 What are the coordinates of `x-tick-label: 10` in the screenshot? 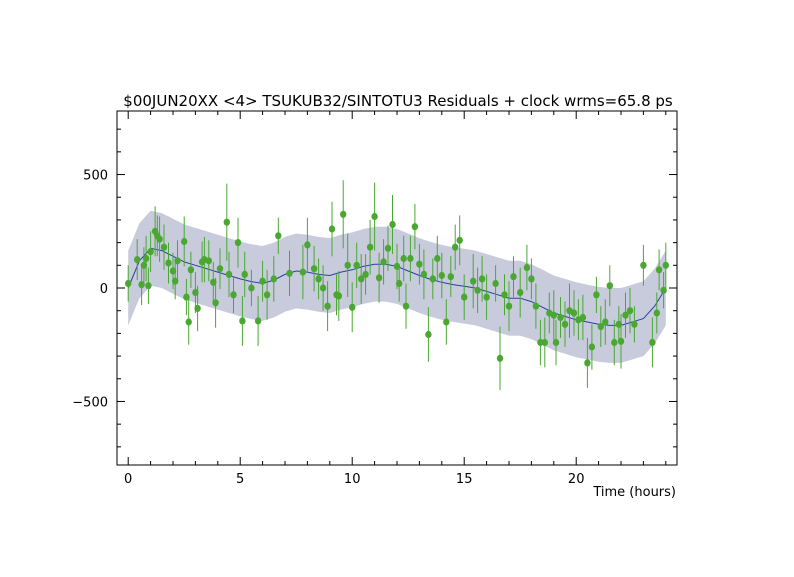 It's located at (352, 479).